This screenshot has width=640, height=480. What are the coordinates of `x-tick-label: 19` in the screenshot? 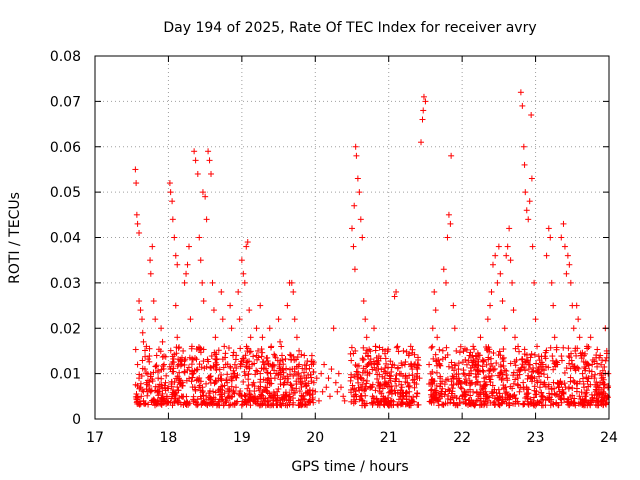 It's located at (242, 438).